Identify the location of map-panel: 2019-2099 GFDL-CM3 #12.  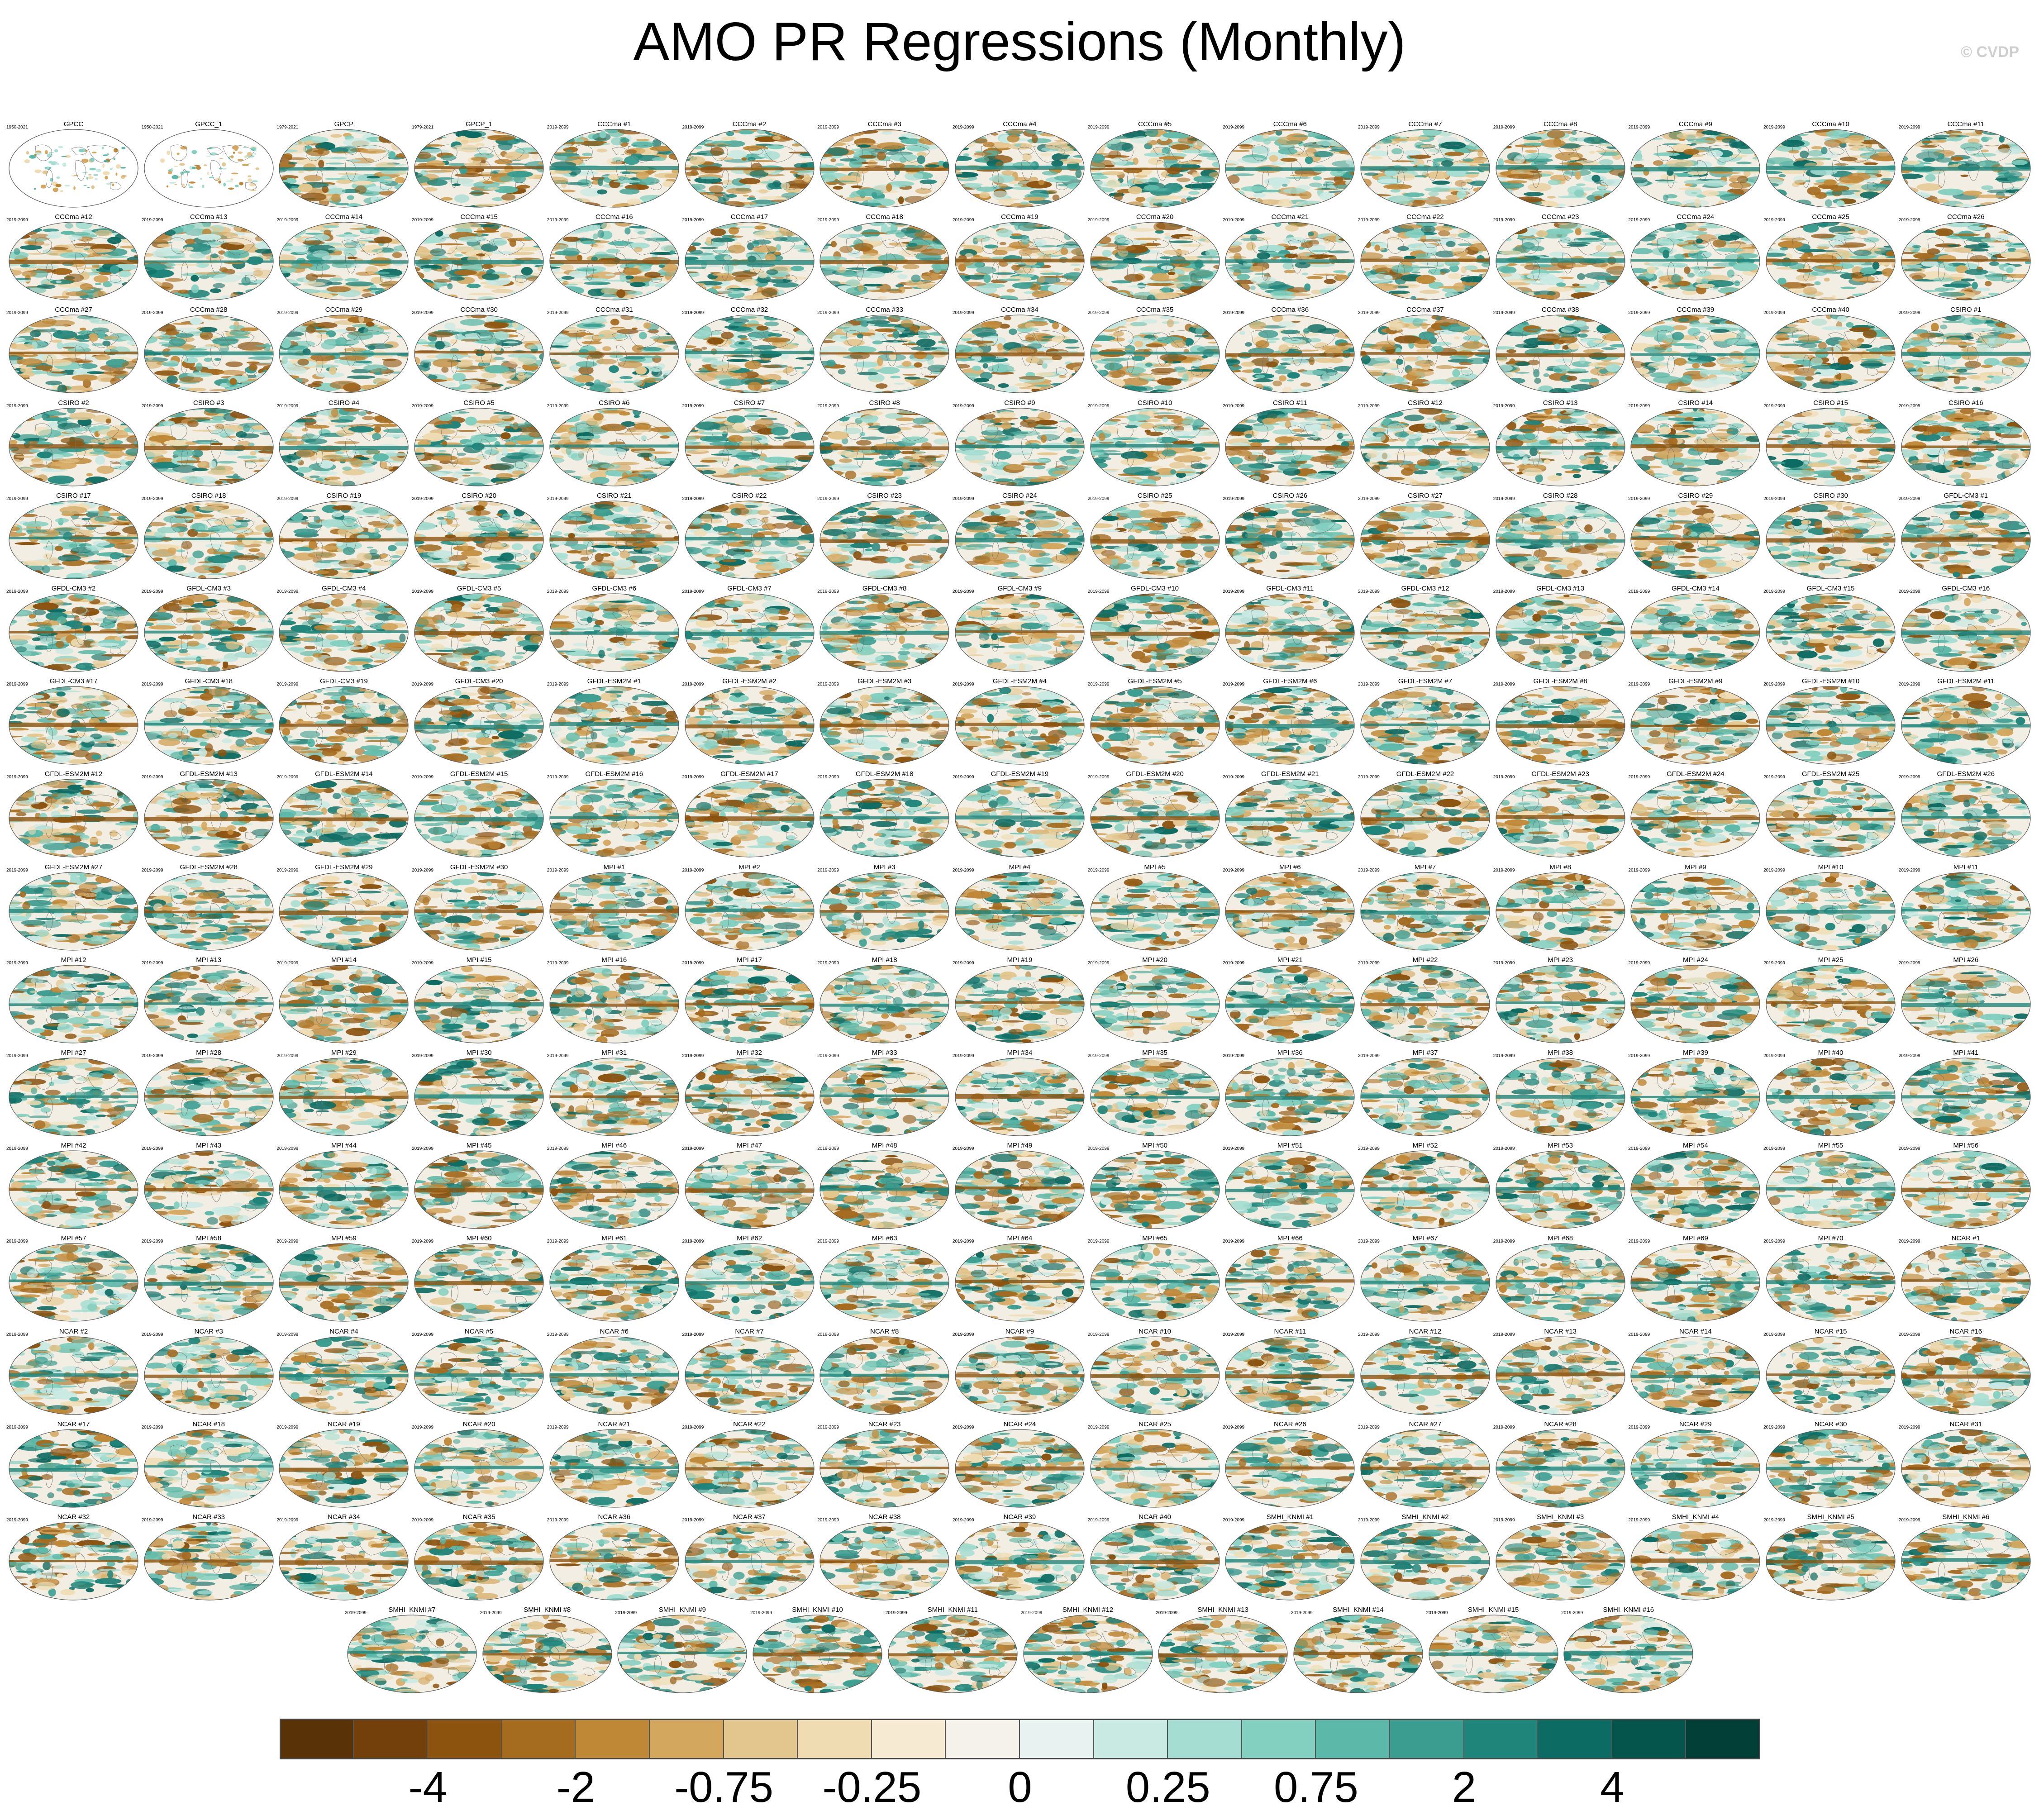
(1425, 629).